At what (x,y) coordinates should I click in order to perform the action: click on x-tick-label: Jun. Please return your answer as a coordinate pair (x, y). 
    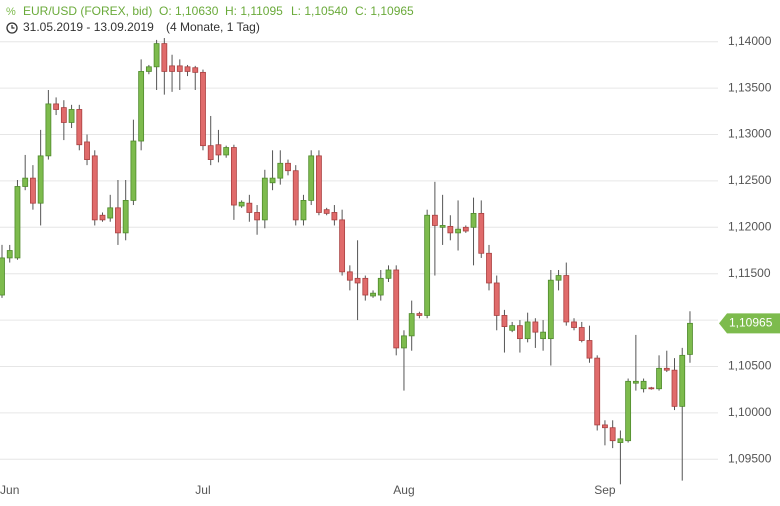
    Looking at the image, I should click on (9, 490).